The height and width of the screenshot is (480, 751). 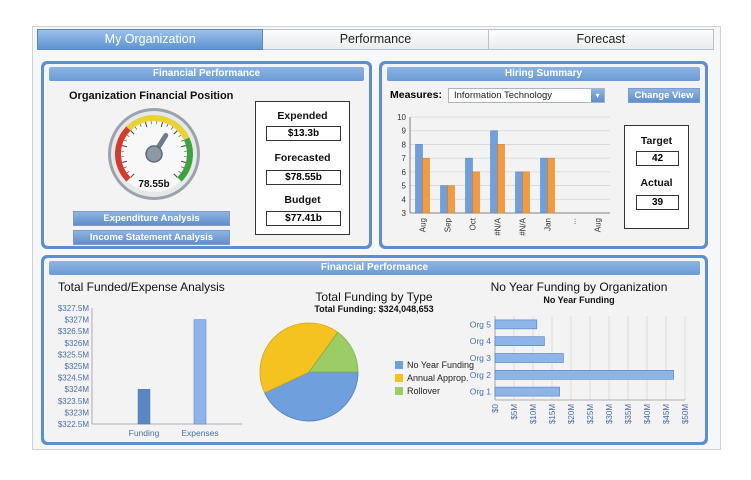 I want to click on legend-item: Annual Approp., so click(x=432, y=378).